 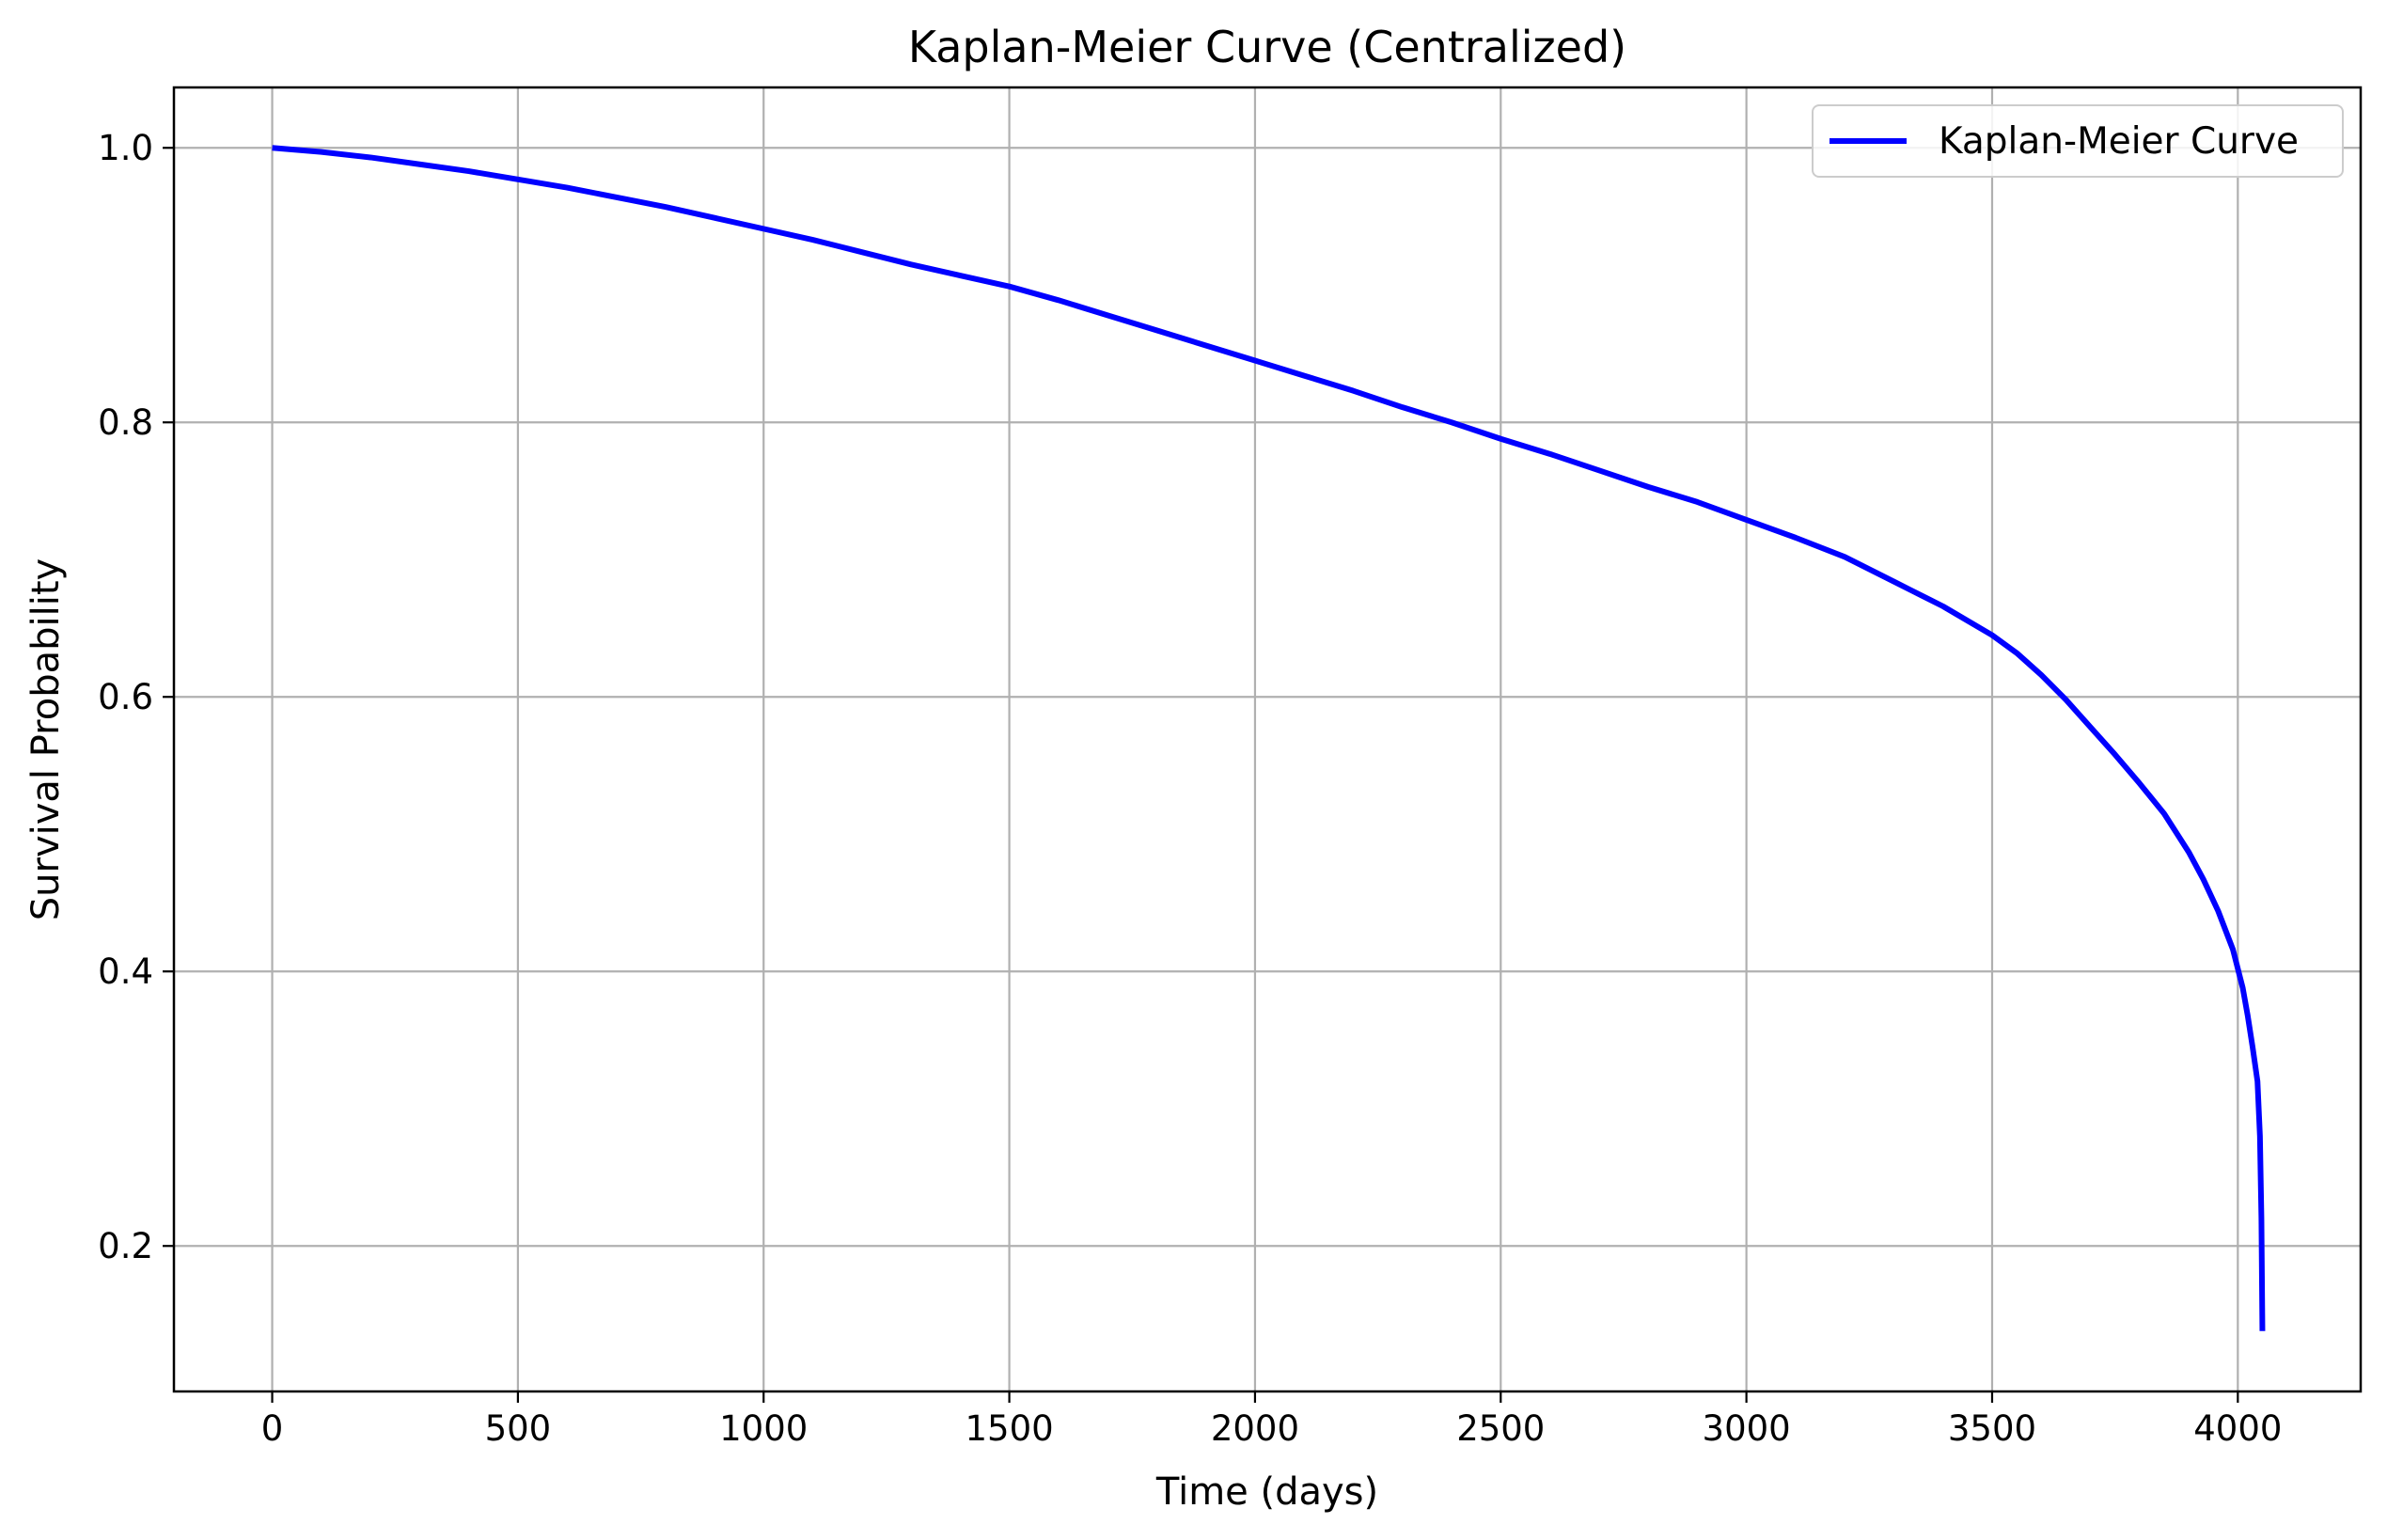 I want to click on legend-entry-label: Kaplan-Meier Curve, so click(x=2119, y=142).